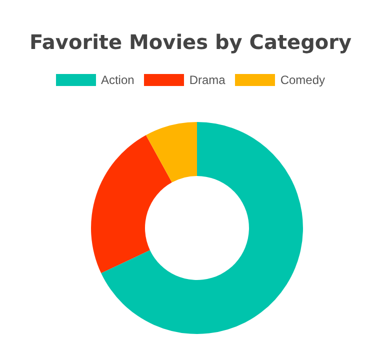 The image size is (381, 347). Describe the element at coordinates (207, 80) in the screenshot. I see `legend-label: Drama` at that location.